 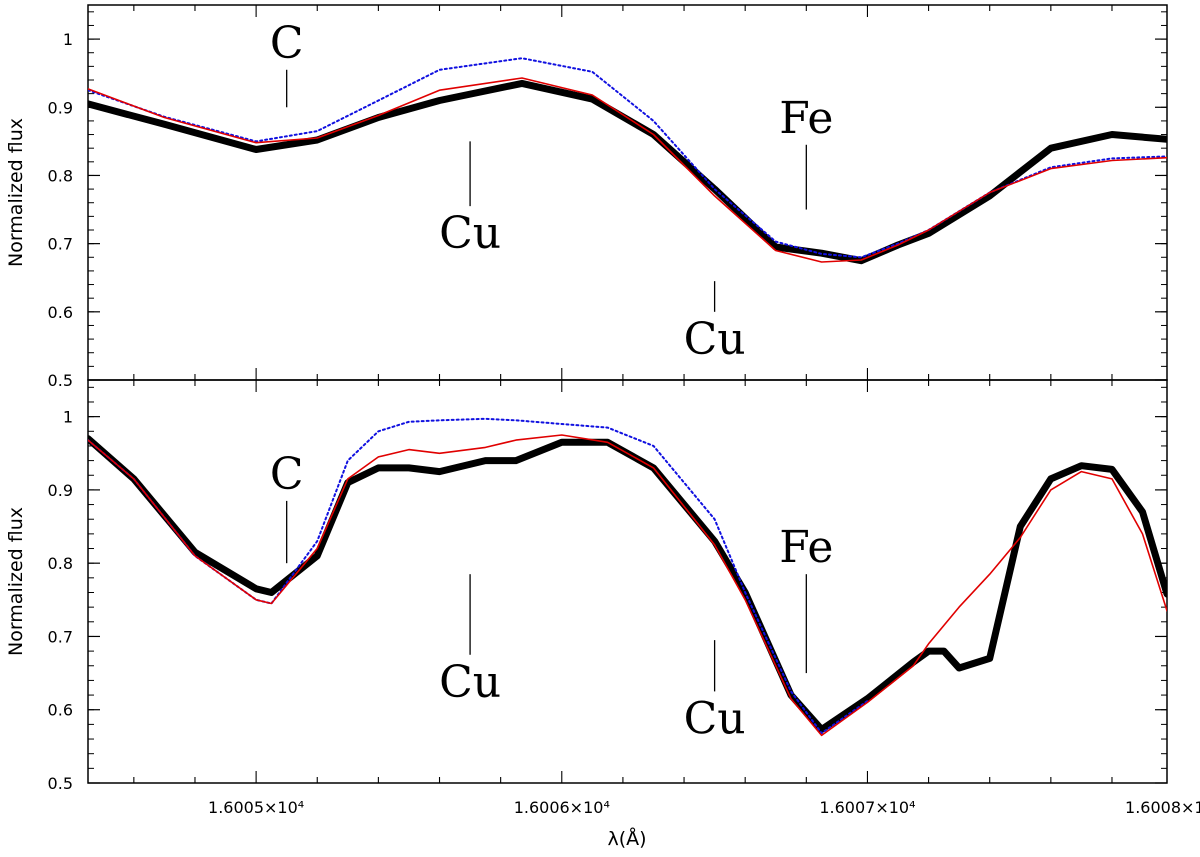 What do you see at coordinates (626, 838) in the screenshot?
I see `x-axis-title: λ(Å)` at bounding box center [626, 838].